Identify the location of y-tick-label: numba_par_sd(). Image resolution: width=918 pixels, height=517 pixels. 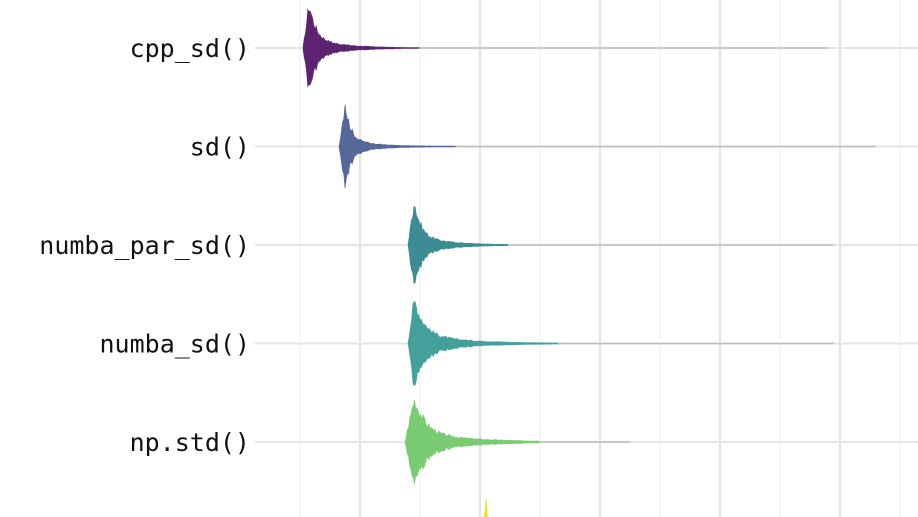
(144, 245).